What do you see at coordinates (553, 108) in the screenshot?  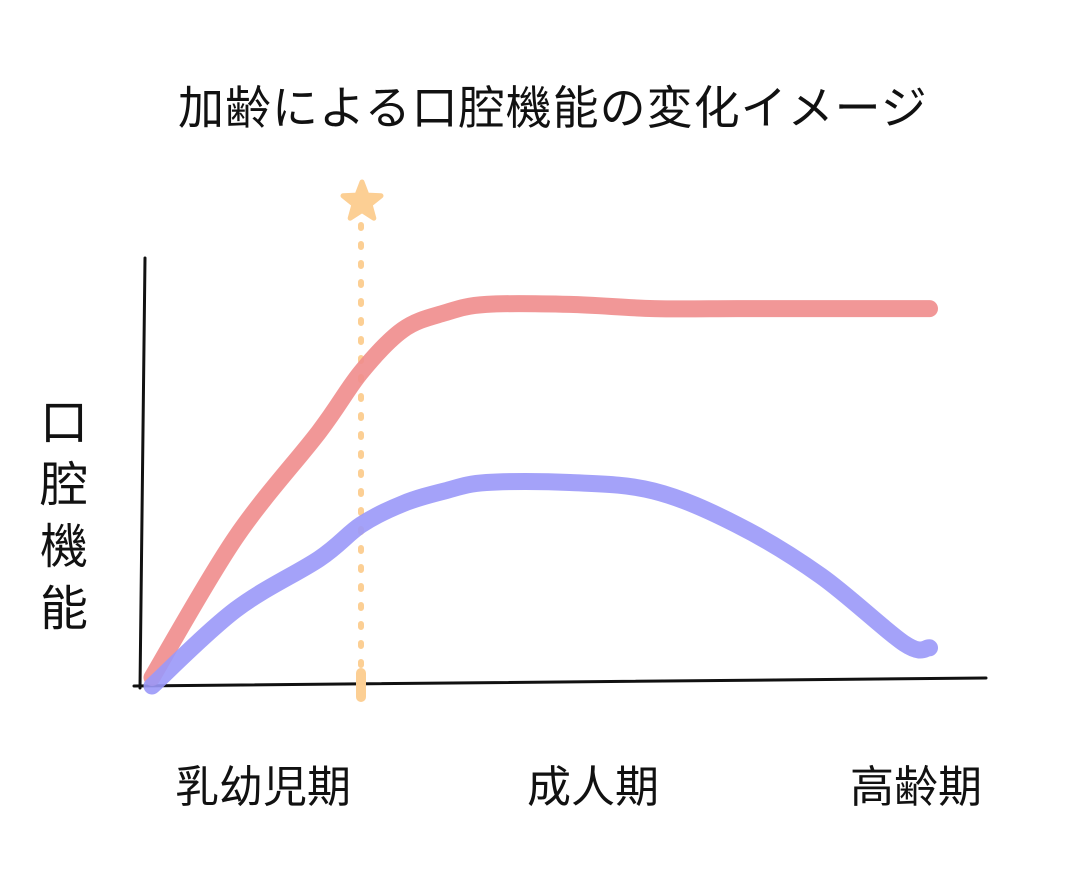 I see `chart-title: 加齢による口腔機能の変化イメージ` at bounding box center [553, 108].